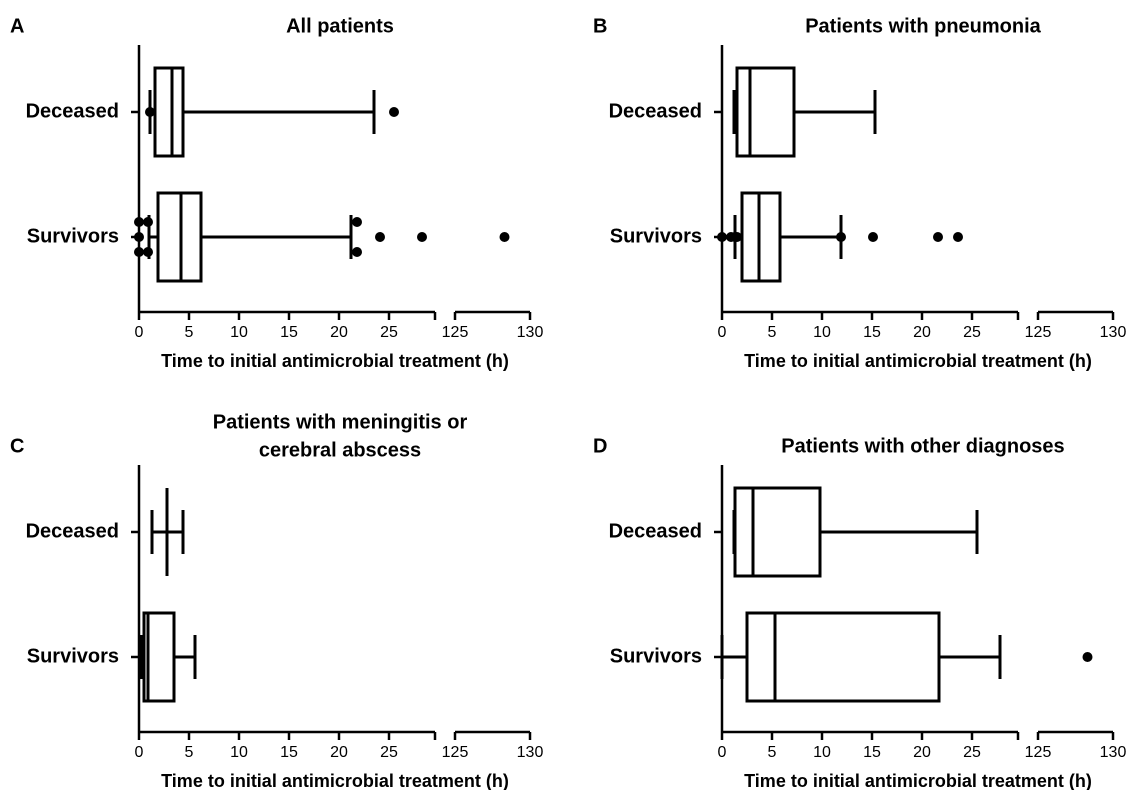 The image size is (1148, 790). Describe the element at coordinates (340, 422) in the screenshot. I see `panel-title: Patients with meningitis or` at that location.